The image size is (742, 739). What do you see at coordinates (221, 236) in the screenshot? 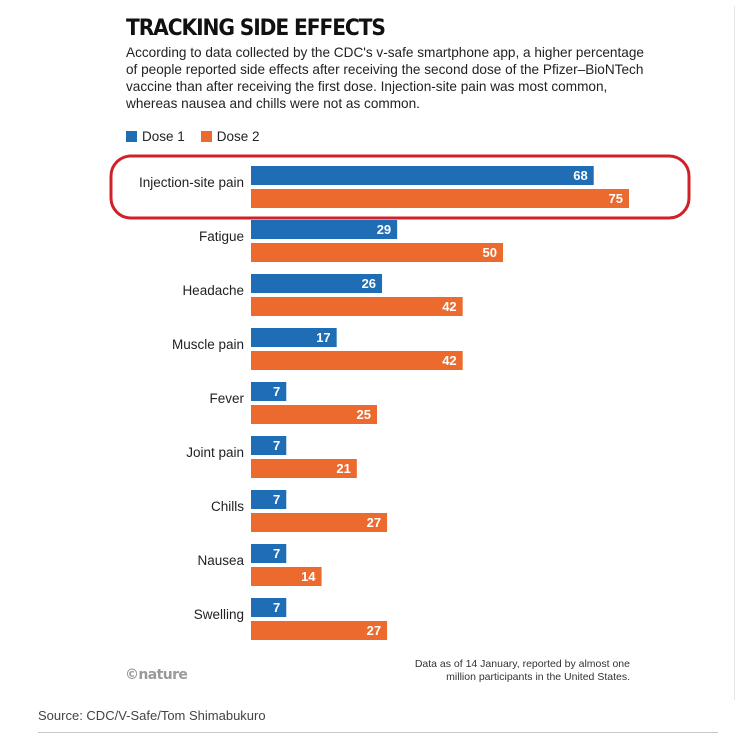
I see `category-label-fatigue: Fatigue` at bounding box center [221, 236].